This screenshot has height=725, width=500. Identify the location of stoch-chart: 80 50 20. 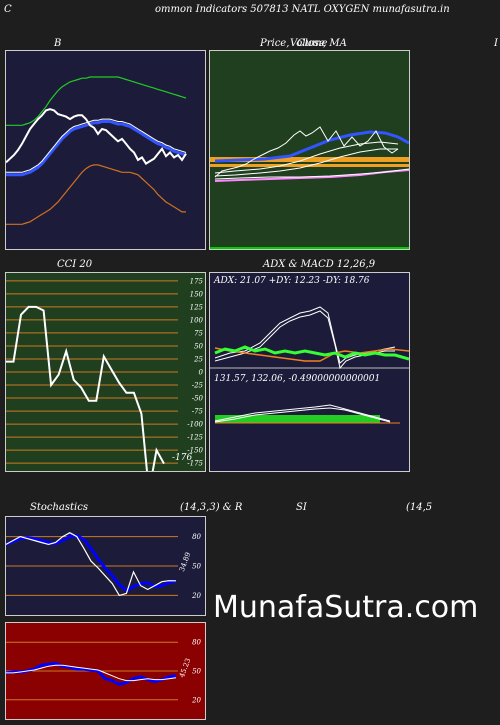
(104, 566).